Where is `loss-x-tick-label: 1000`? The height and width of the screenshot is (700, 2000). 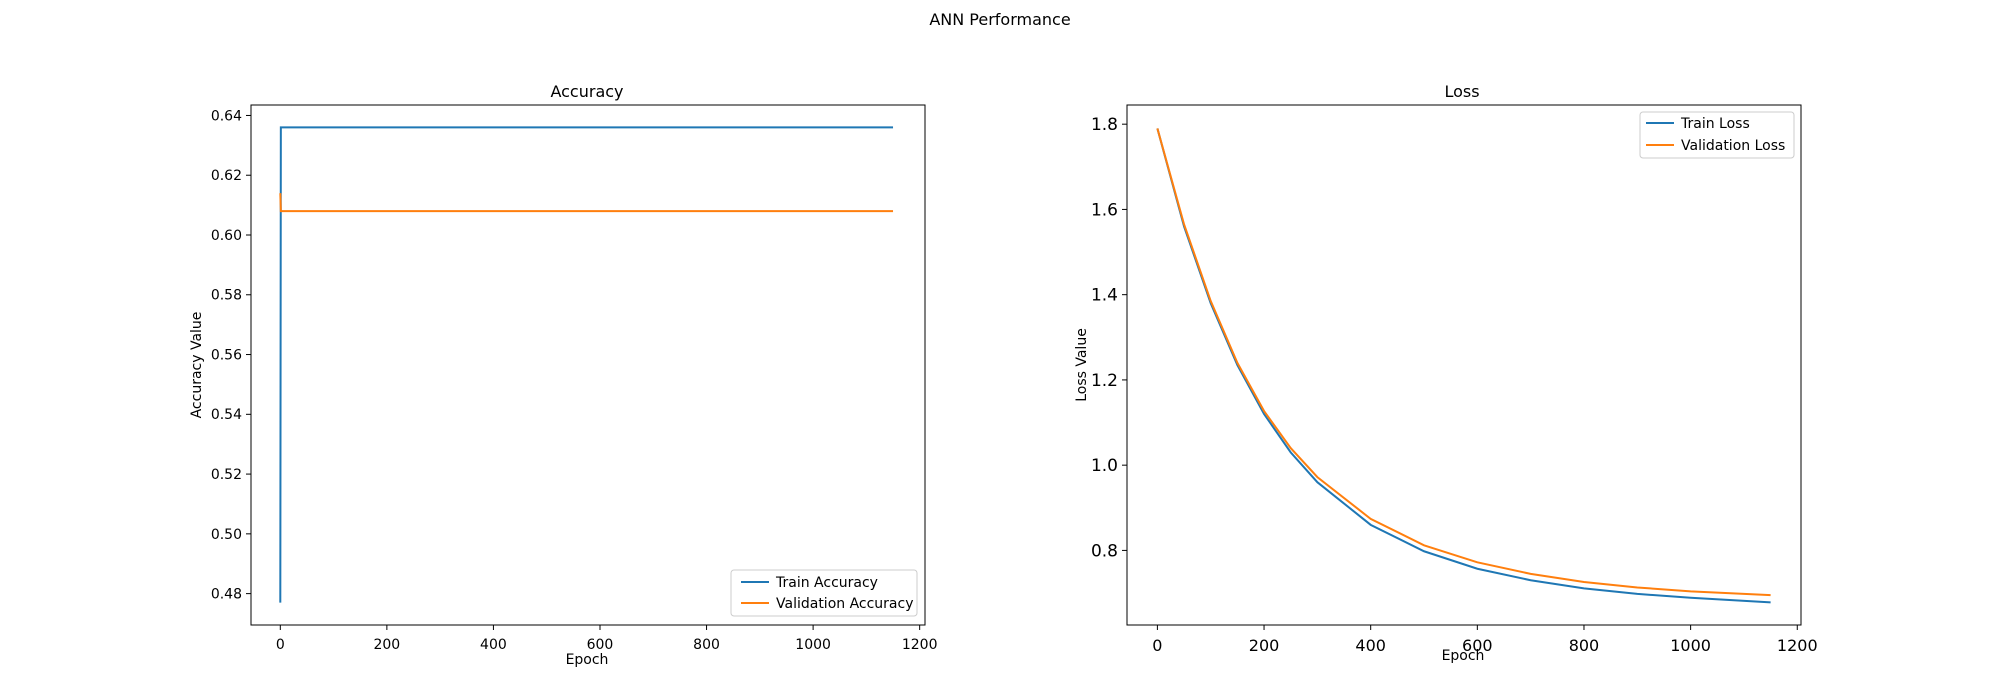 loss-x-tick-label: 1000 is located at coordinates (1690, 645).